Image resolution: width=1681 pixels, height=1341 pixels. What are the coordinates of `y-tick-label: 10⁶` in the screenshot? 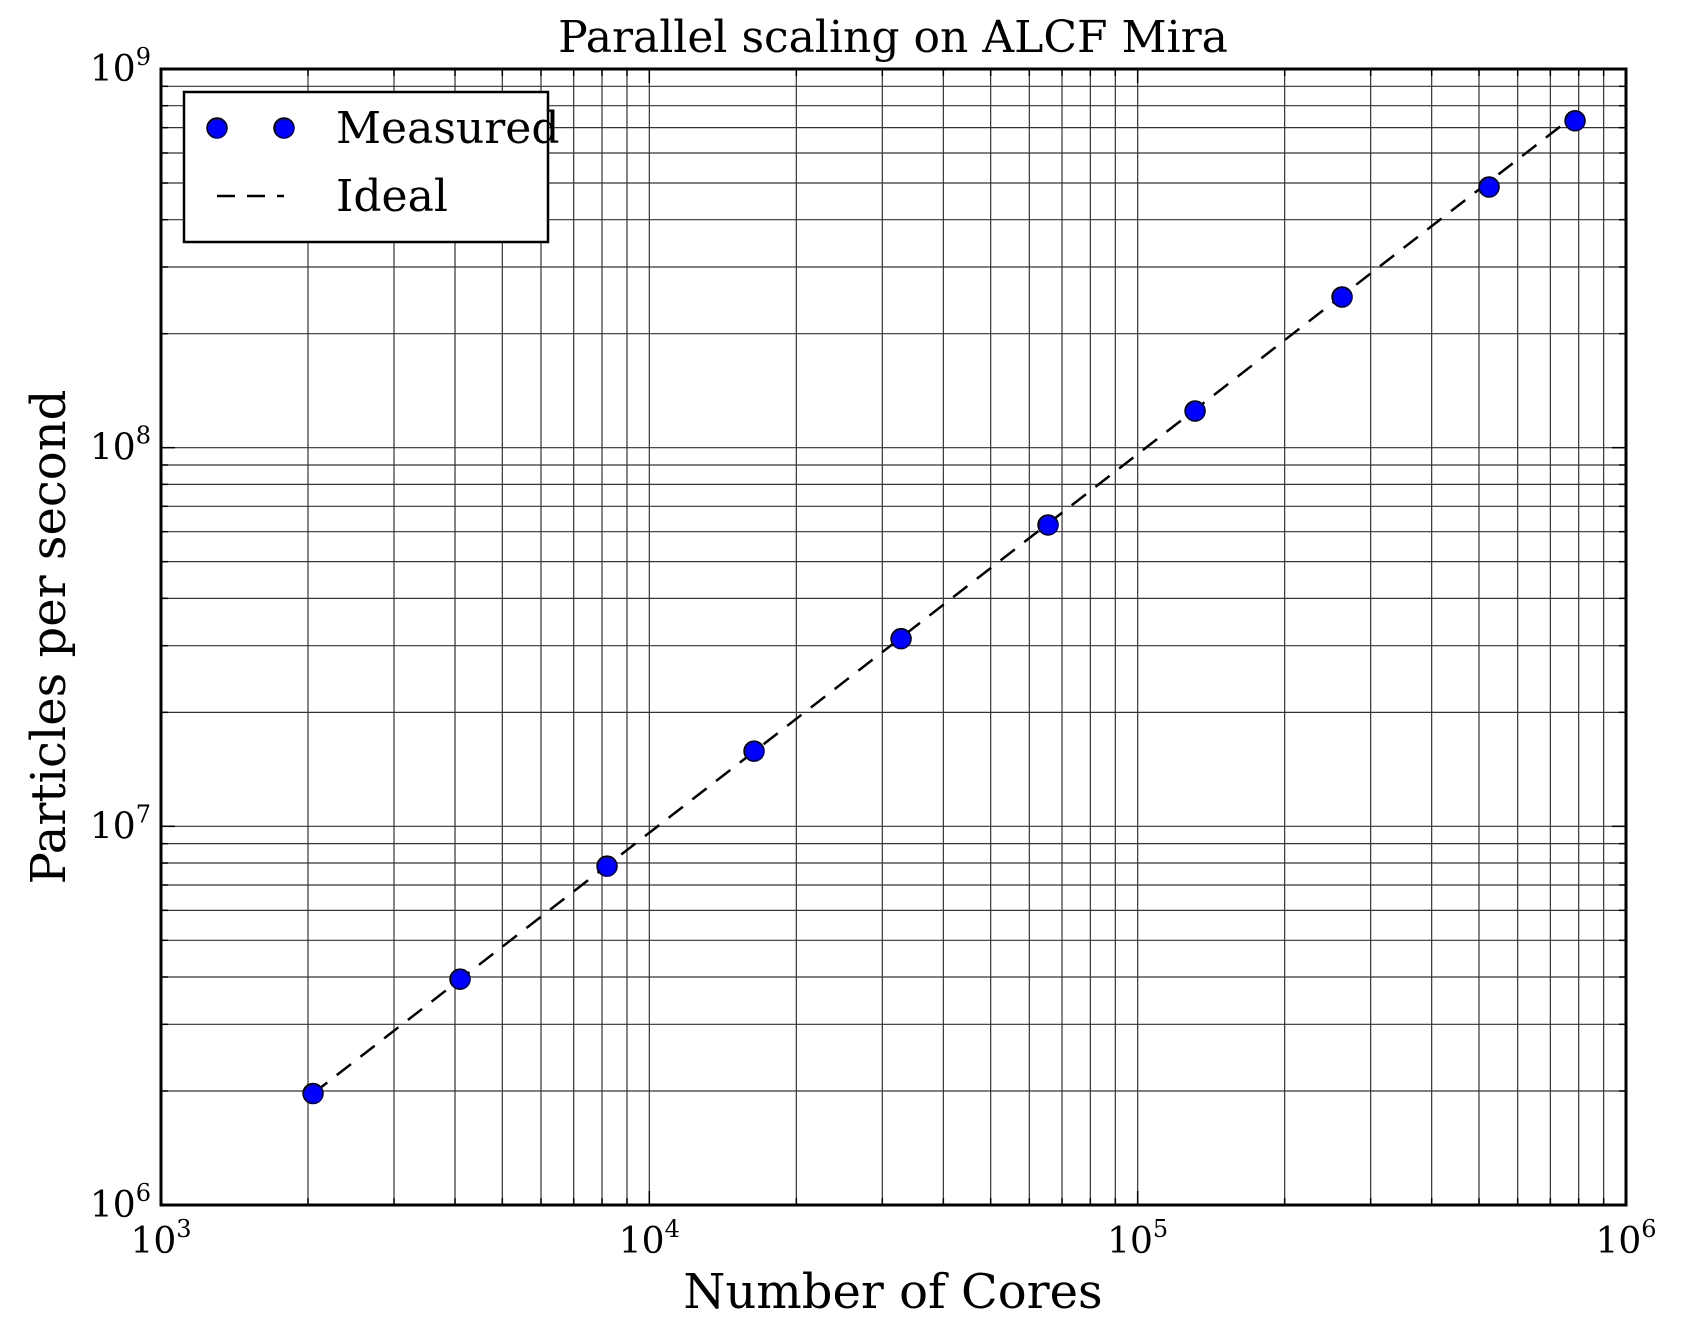 It's located at (120, 1202).